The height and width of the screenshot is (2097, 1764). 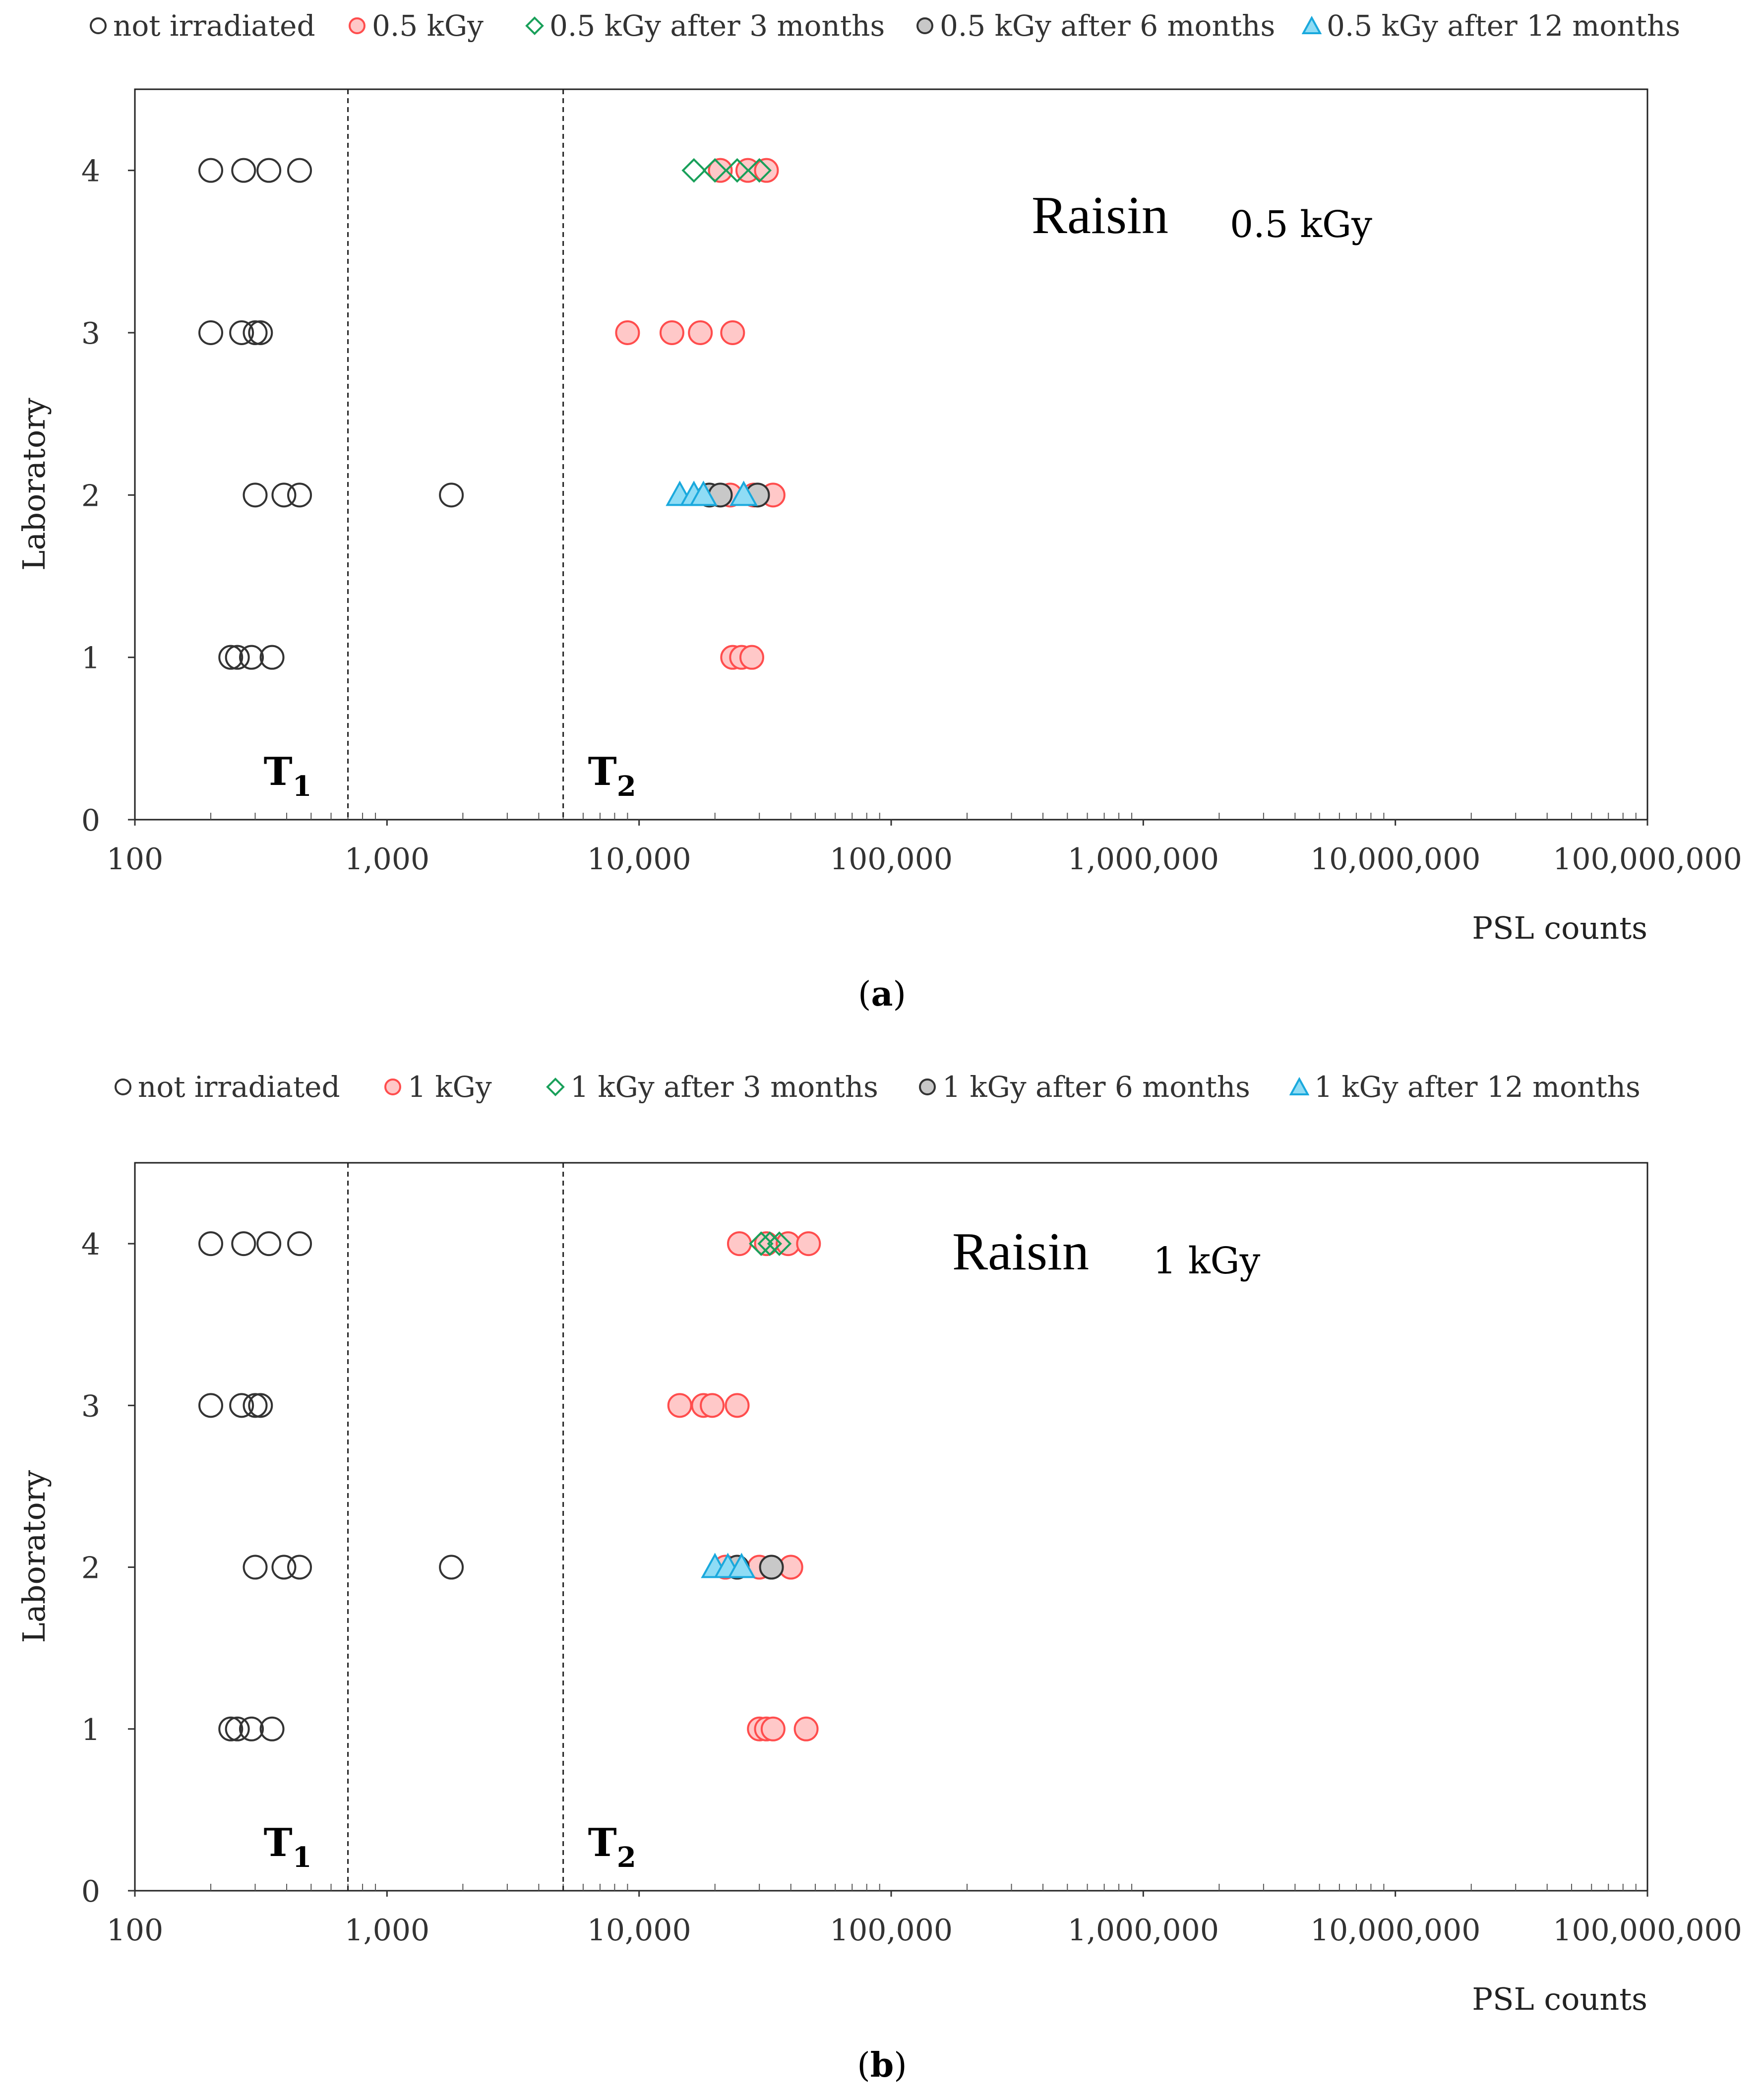 What do you see at coordinates (108, 1568) in the screenshot?
I see `y-axis: 0 1 2 3 4` at bounding box center [108, 1568].